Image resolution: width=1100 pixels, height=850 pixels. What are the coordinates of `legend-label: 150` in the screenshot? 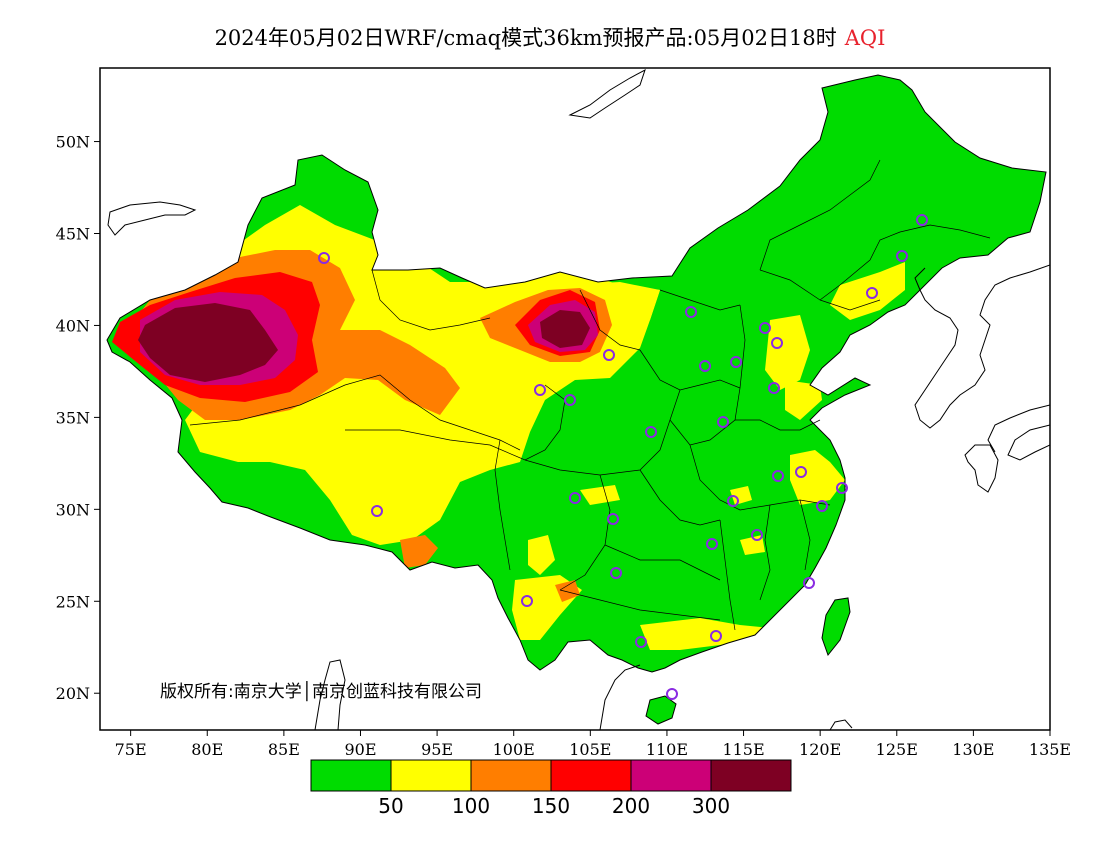 It's located at (551, 806).